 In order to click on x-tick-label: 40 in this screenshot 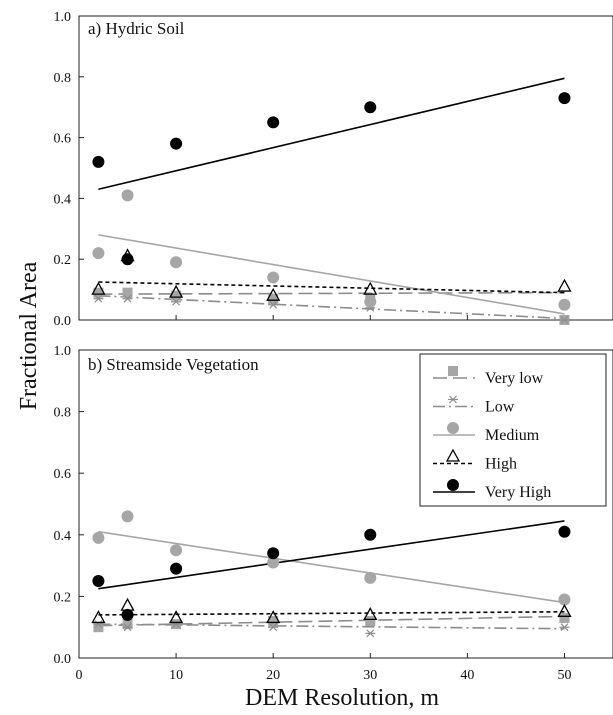, I will do `click(467, 675)`.